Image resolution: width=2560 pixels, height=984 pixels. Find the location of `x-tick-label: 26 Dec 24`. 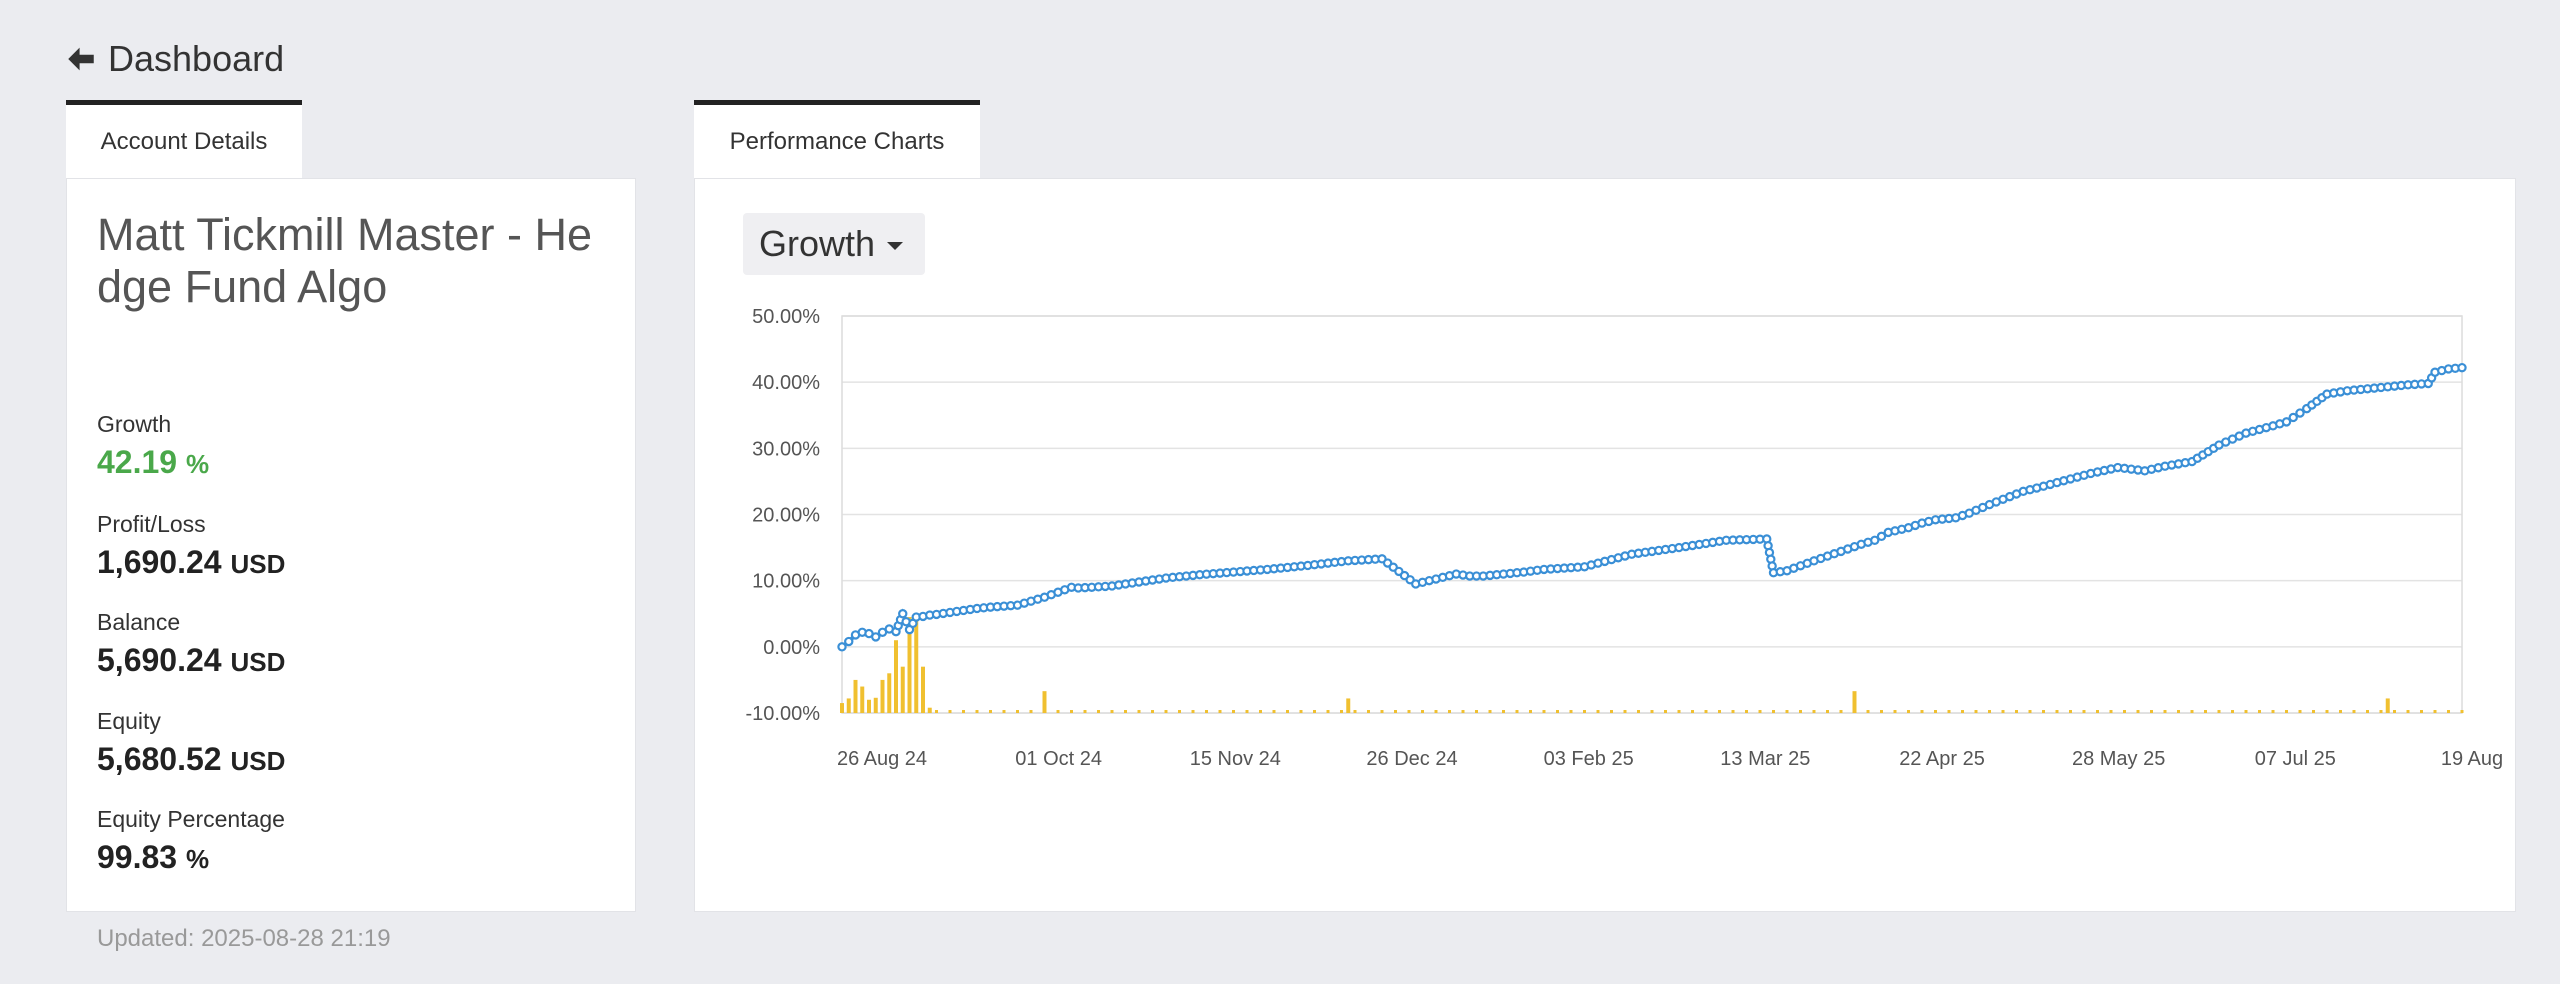

x-tick-label: 26 Dec 24 is located at coordinates (1411, 759).